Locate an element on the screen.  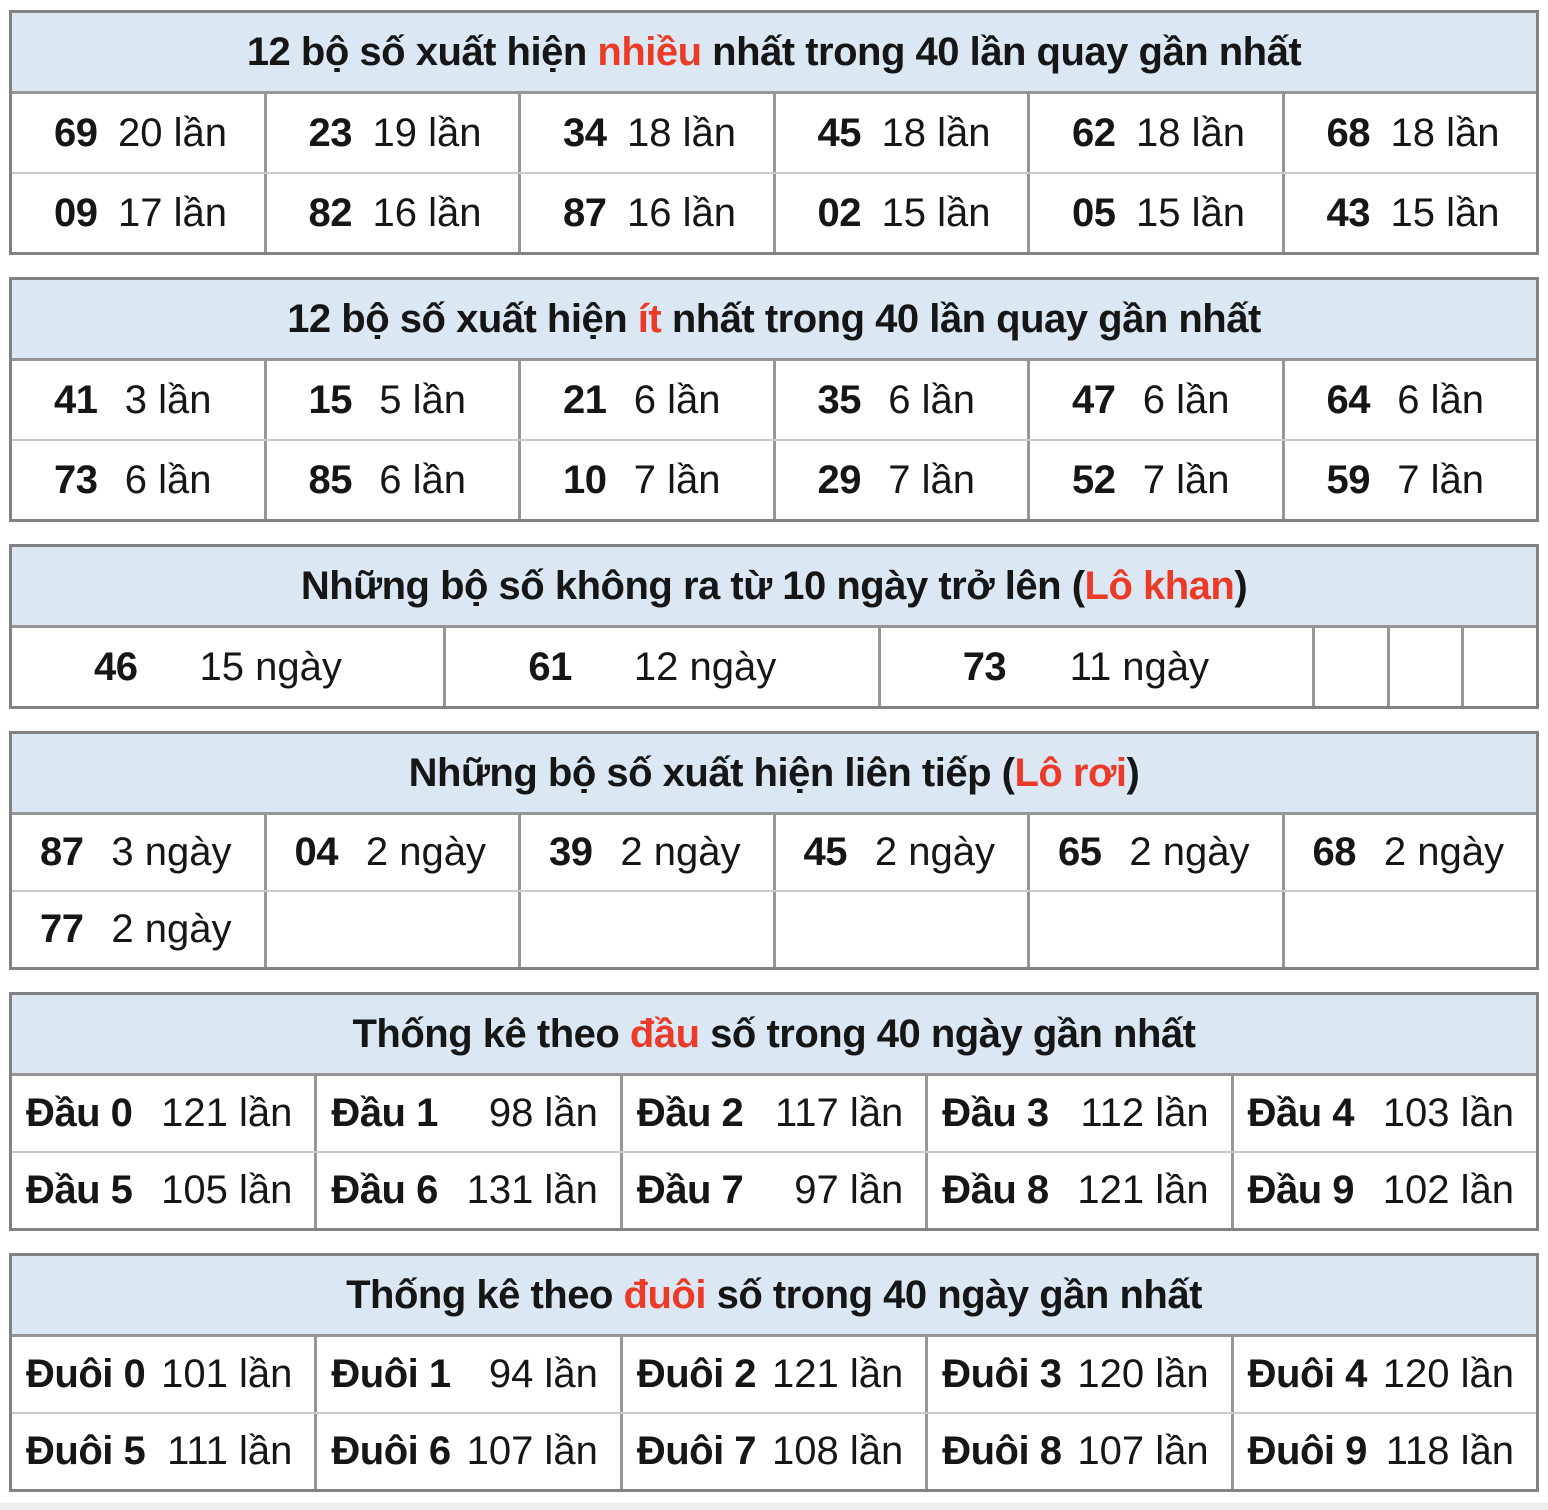
table-row: 46 15 ngày 61 12 ngày 73 11 ngày is located at coordinates (774, 665).